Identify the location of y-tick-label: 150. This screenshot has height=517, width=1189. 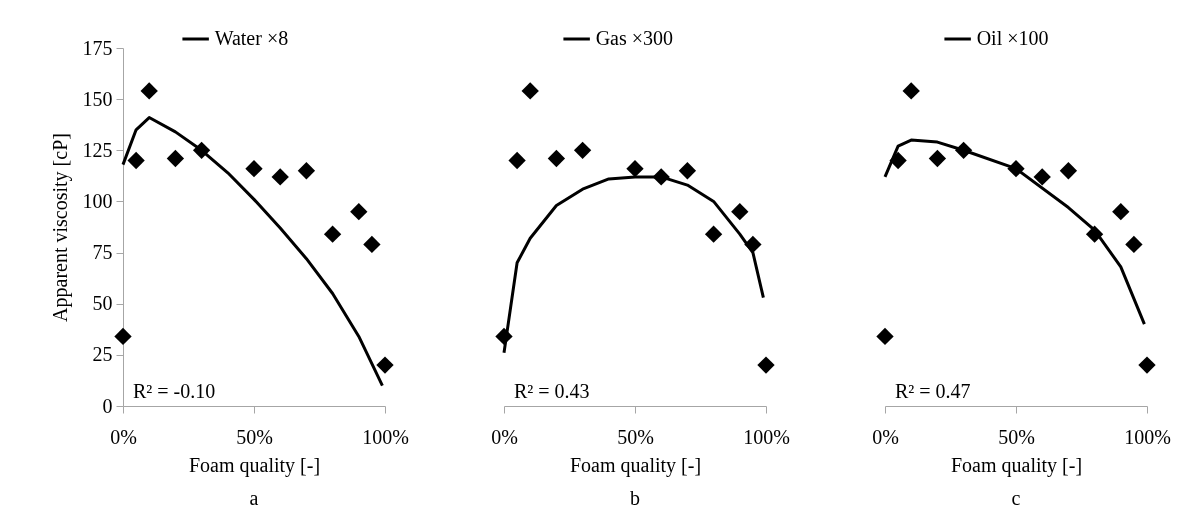
(97, 98).